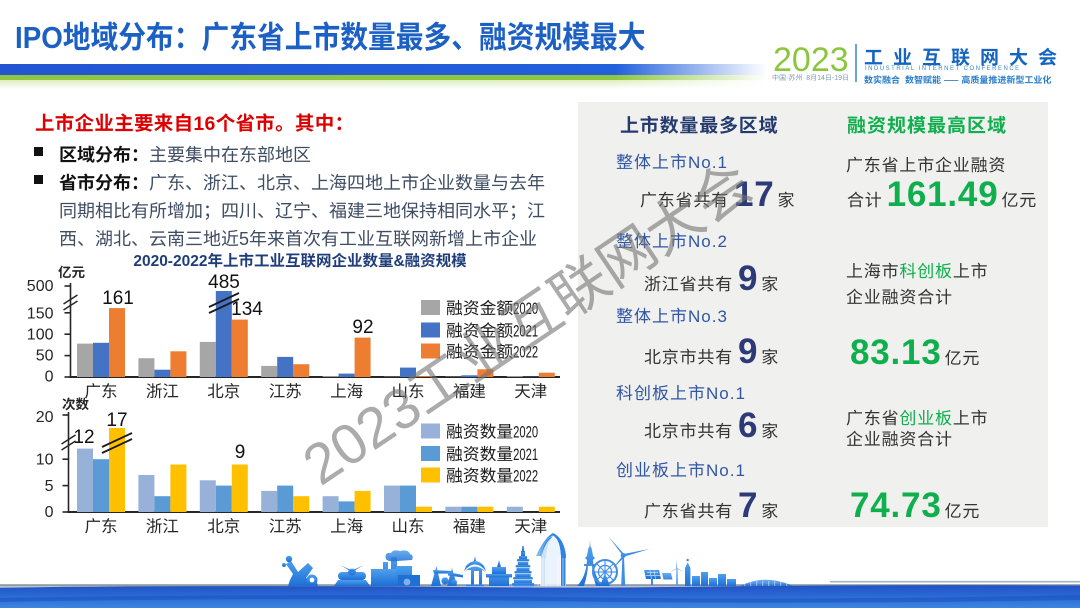  Describe the element at coordinates (49, 486) in the screenshot. I see `svg-text: 5` at that location.